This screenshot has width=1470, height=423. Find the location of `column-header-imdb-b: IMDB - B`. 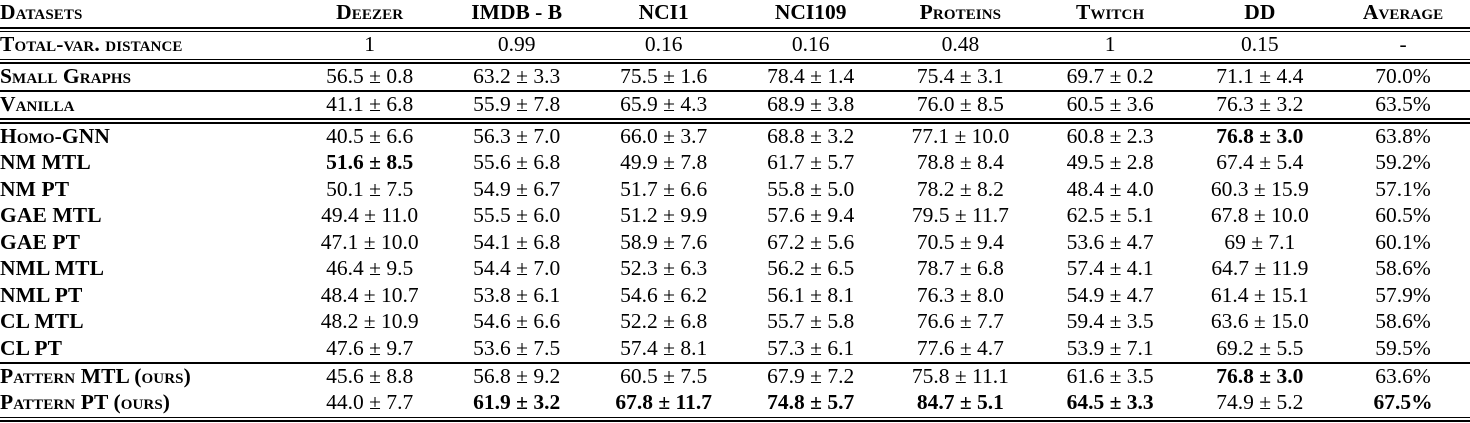

column-header-imdb-b: IMDB - B is located at coordinates (517, 12).